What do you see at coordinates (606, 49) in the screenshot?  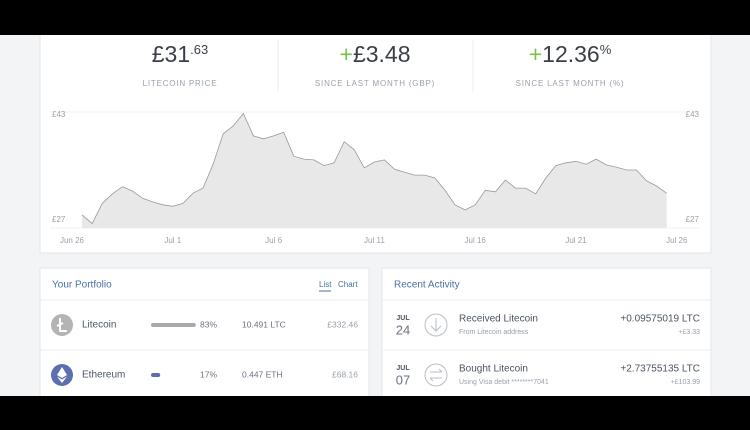 I see `stat-sup: %` at bounding box center [606, 49].